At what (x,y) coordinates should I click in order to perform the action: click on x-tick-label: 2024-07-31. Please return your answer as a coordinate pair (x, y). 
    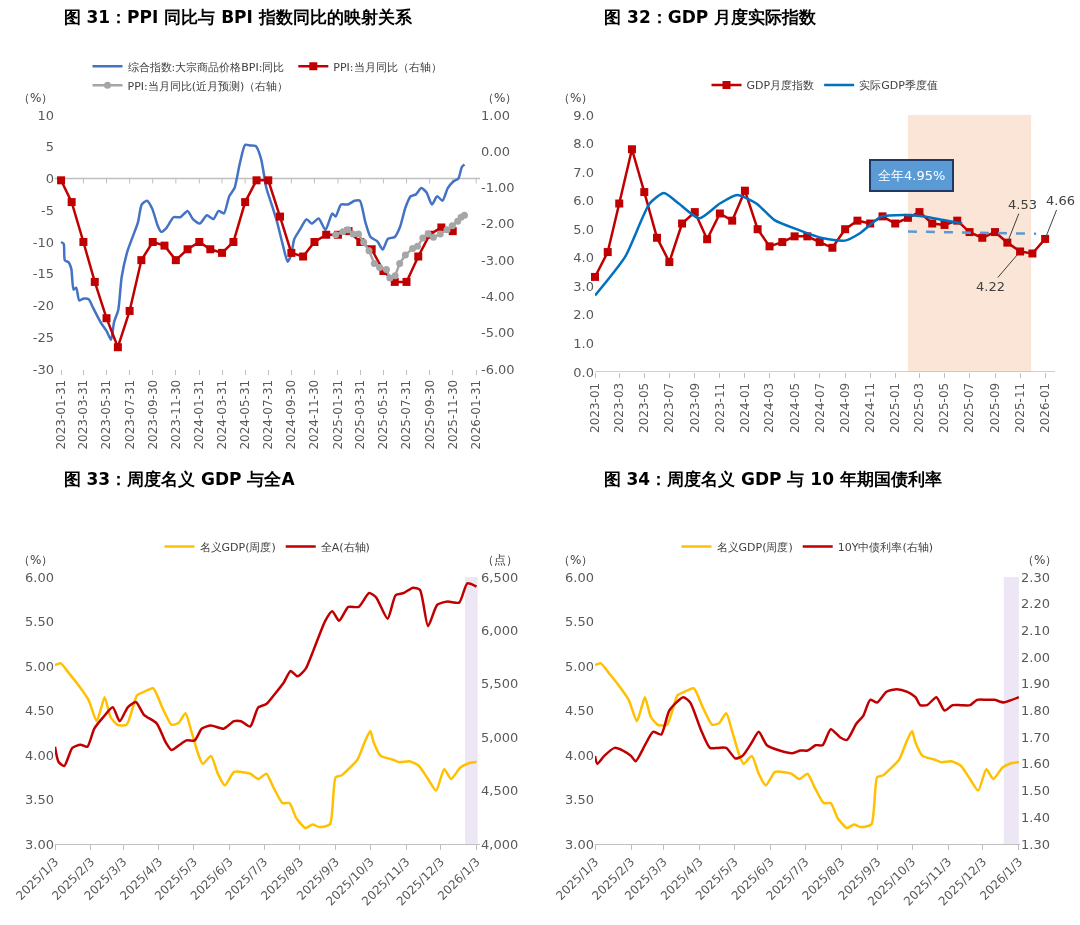
    Looking at the image, I should click on (268, 414).